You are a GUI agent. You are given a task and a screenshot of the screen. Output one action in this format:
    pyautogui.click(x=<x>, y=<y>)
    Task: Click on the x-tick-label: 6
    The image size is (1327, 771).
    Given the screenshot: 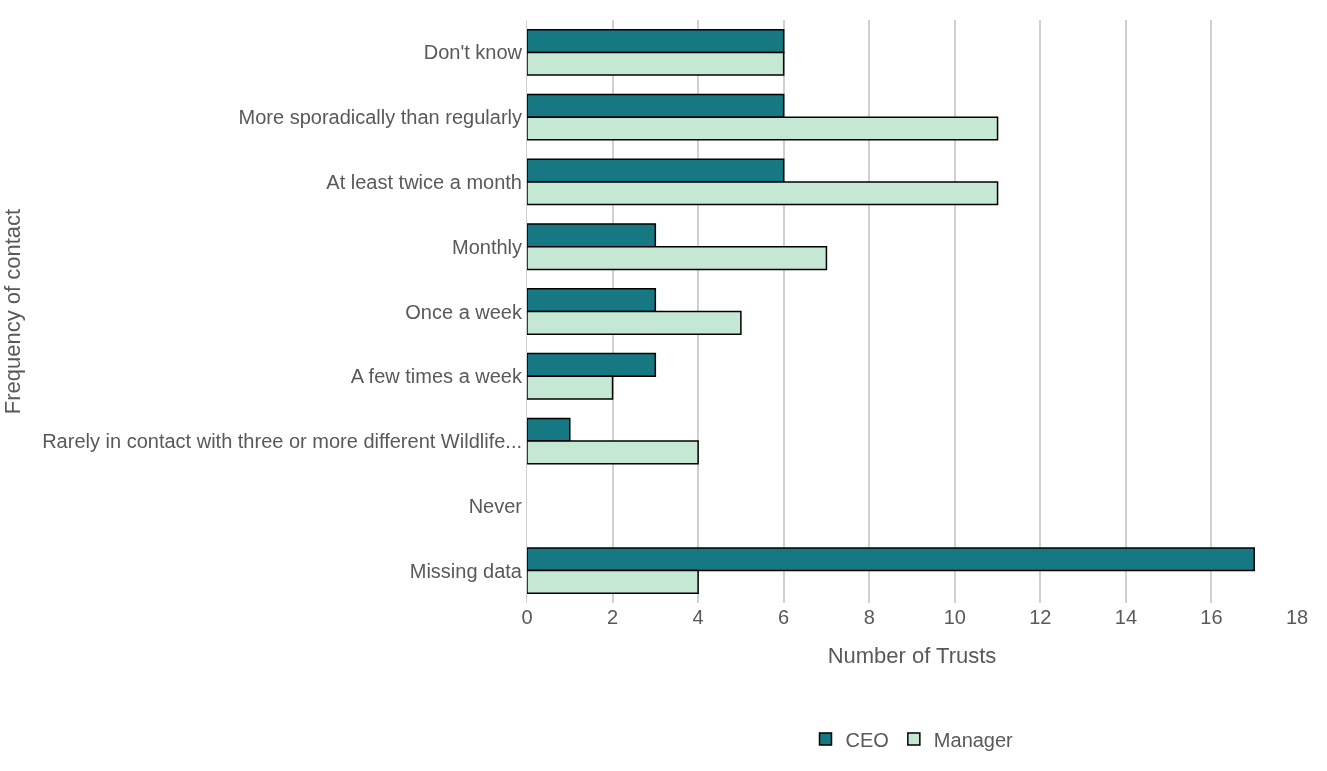 What is the action you would take?
    pyautogui.click(x=784, y=617)
    